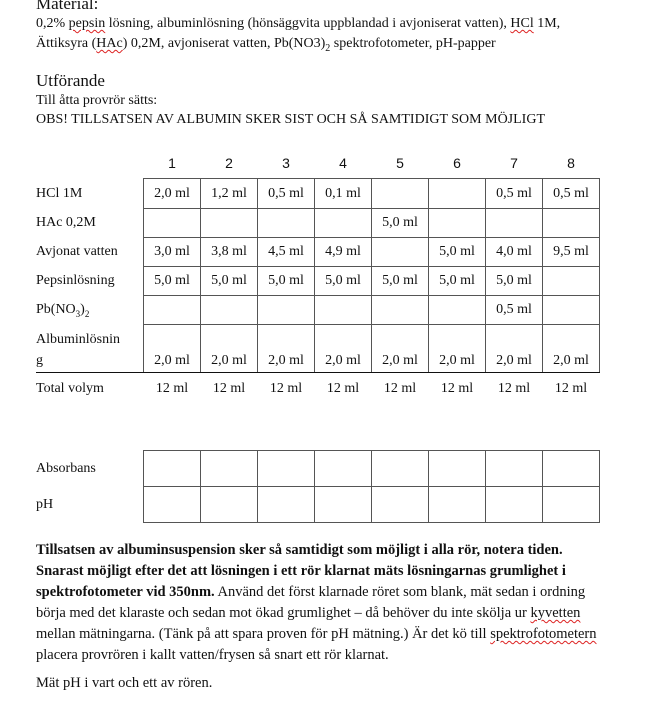 This screenshot has height=710, width=656. What do you see at coordinates (229, 193) in the screenshot?
I see `table-cell: 1,2 ml` at bounding box center [229, 193].